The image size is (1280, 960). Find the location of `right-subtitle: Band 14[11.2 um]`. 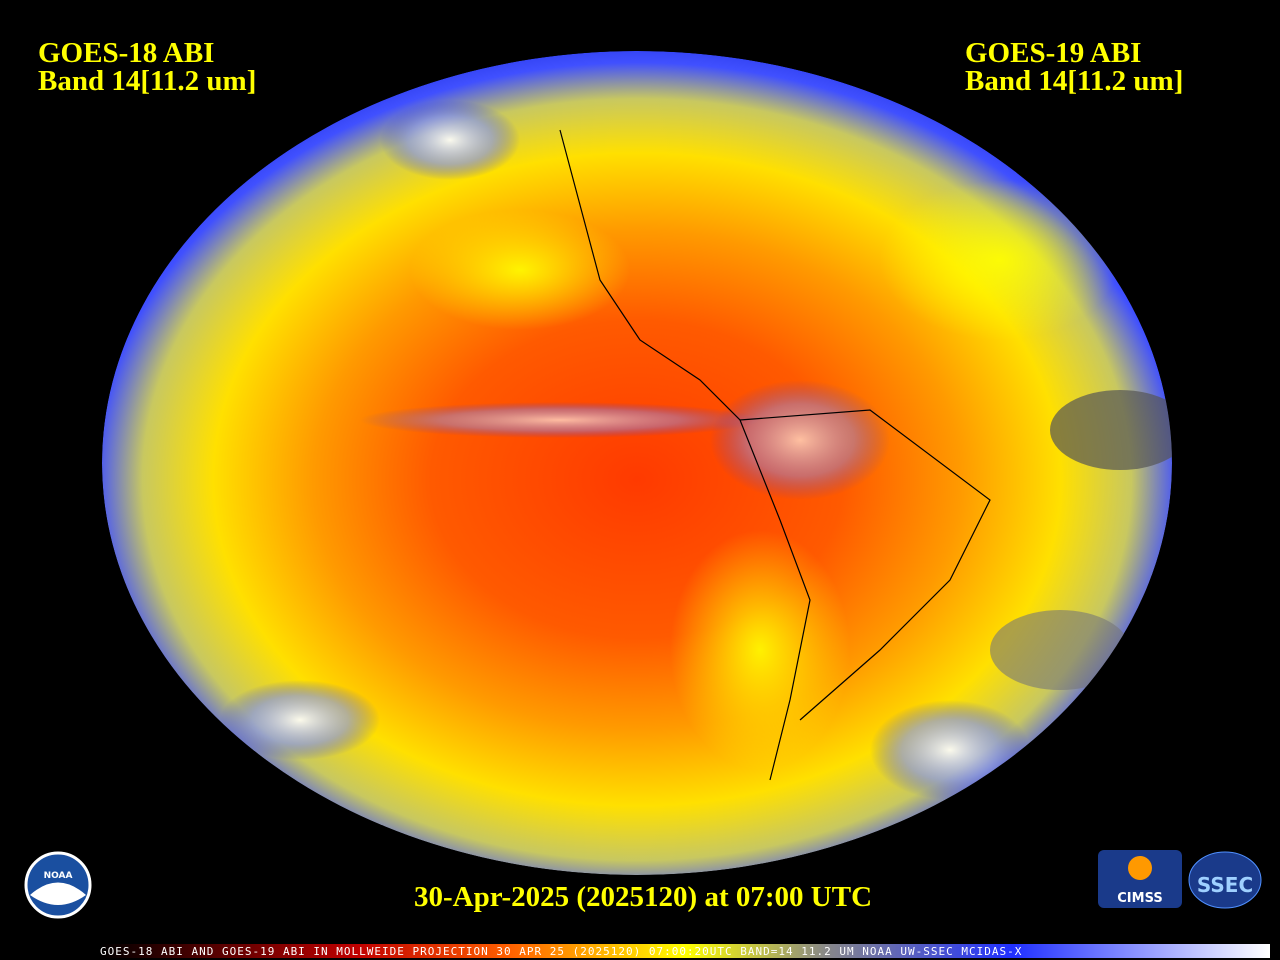

right-subtitle: Band 14[11.2 um] is located at coordinates (1074, 81).